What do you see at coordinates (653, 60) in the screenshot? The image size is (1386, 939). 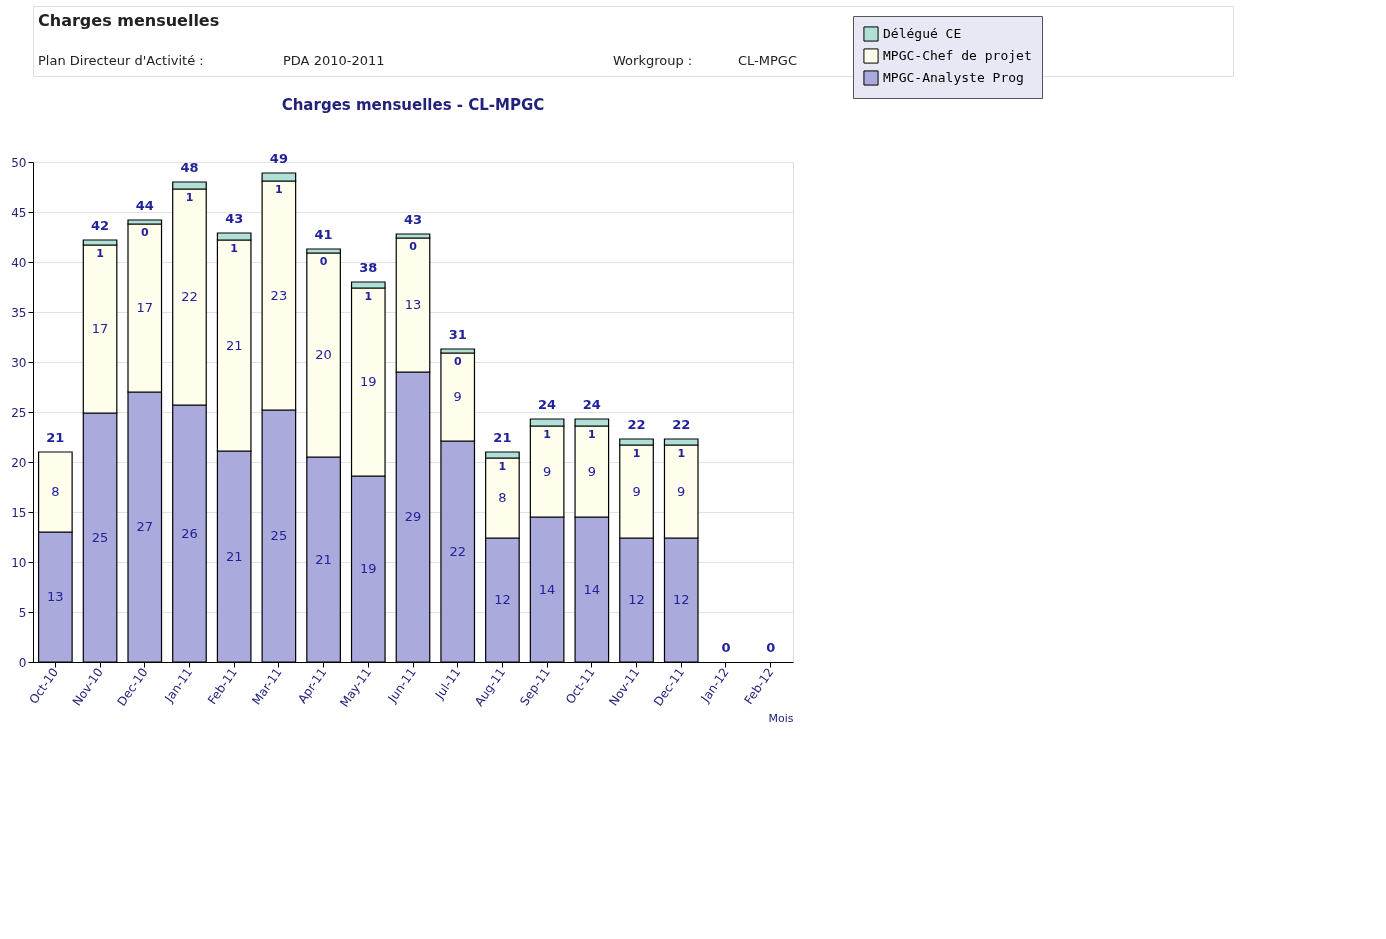 I see `text: Workgroup :` at bounding box center [653, 60].